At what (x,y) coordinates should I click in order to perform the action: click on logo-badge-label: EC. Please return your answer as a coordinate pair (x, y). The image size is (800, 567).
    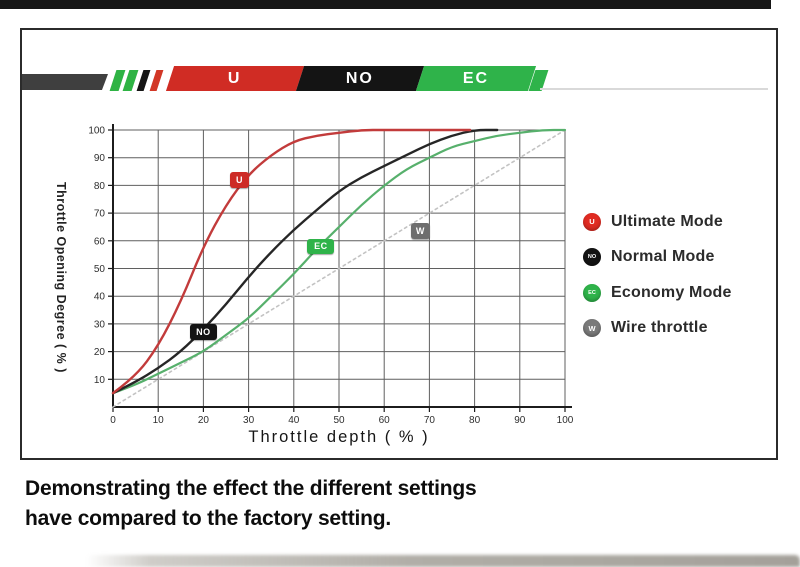
    Looking at the image, I should click on (476, 78).